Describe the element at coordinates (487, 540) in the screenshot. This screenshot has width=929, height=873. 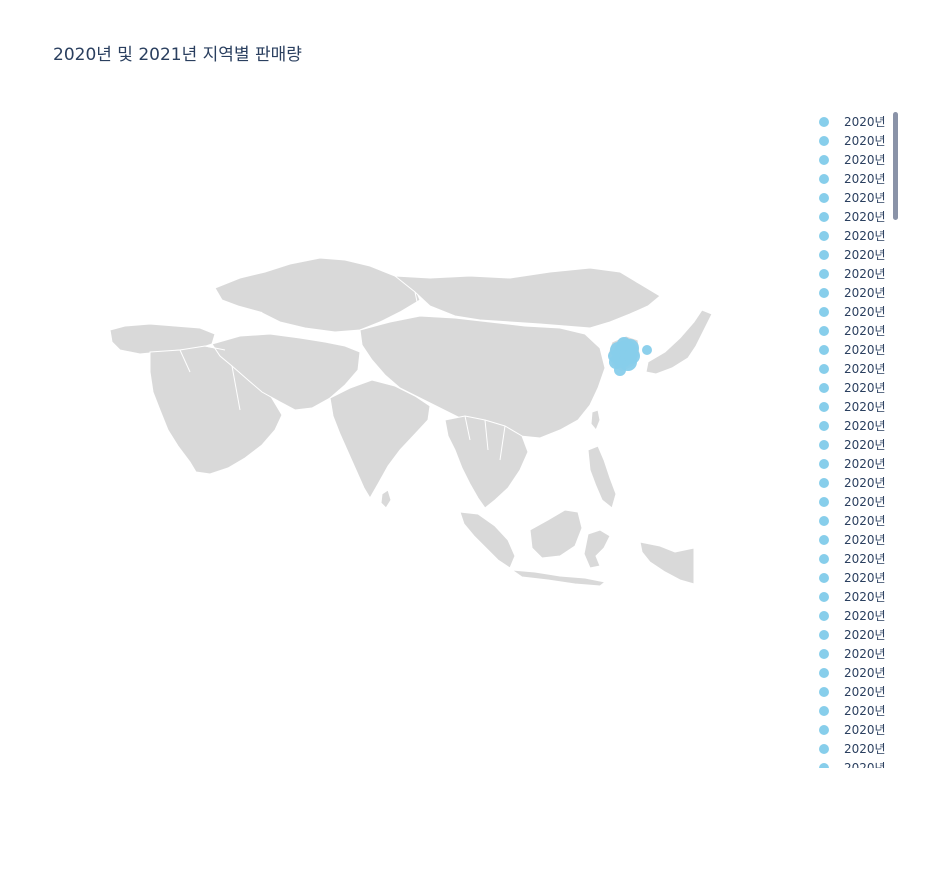
I see `land-sumatra` at that location.